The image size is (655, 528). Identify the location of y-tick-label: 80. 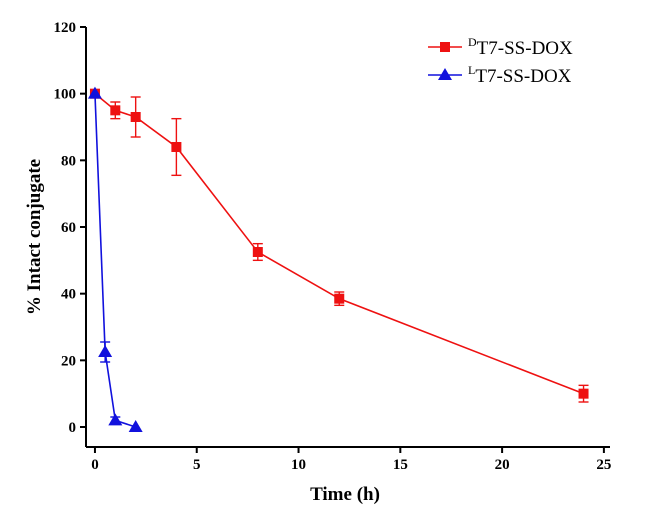
(68, 161).